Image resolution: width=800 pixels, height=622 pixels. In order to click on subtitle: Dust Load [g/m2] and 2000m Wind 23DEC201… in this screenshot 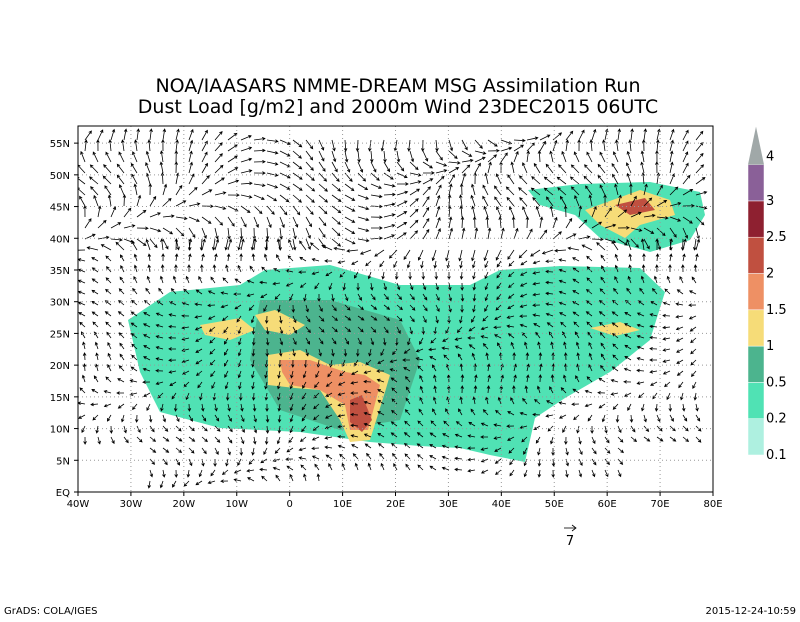, I will do `click(398, 107)`.